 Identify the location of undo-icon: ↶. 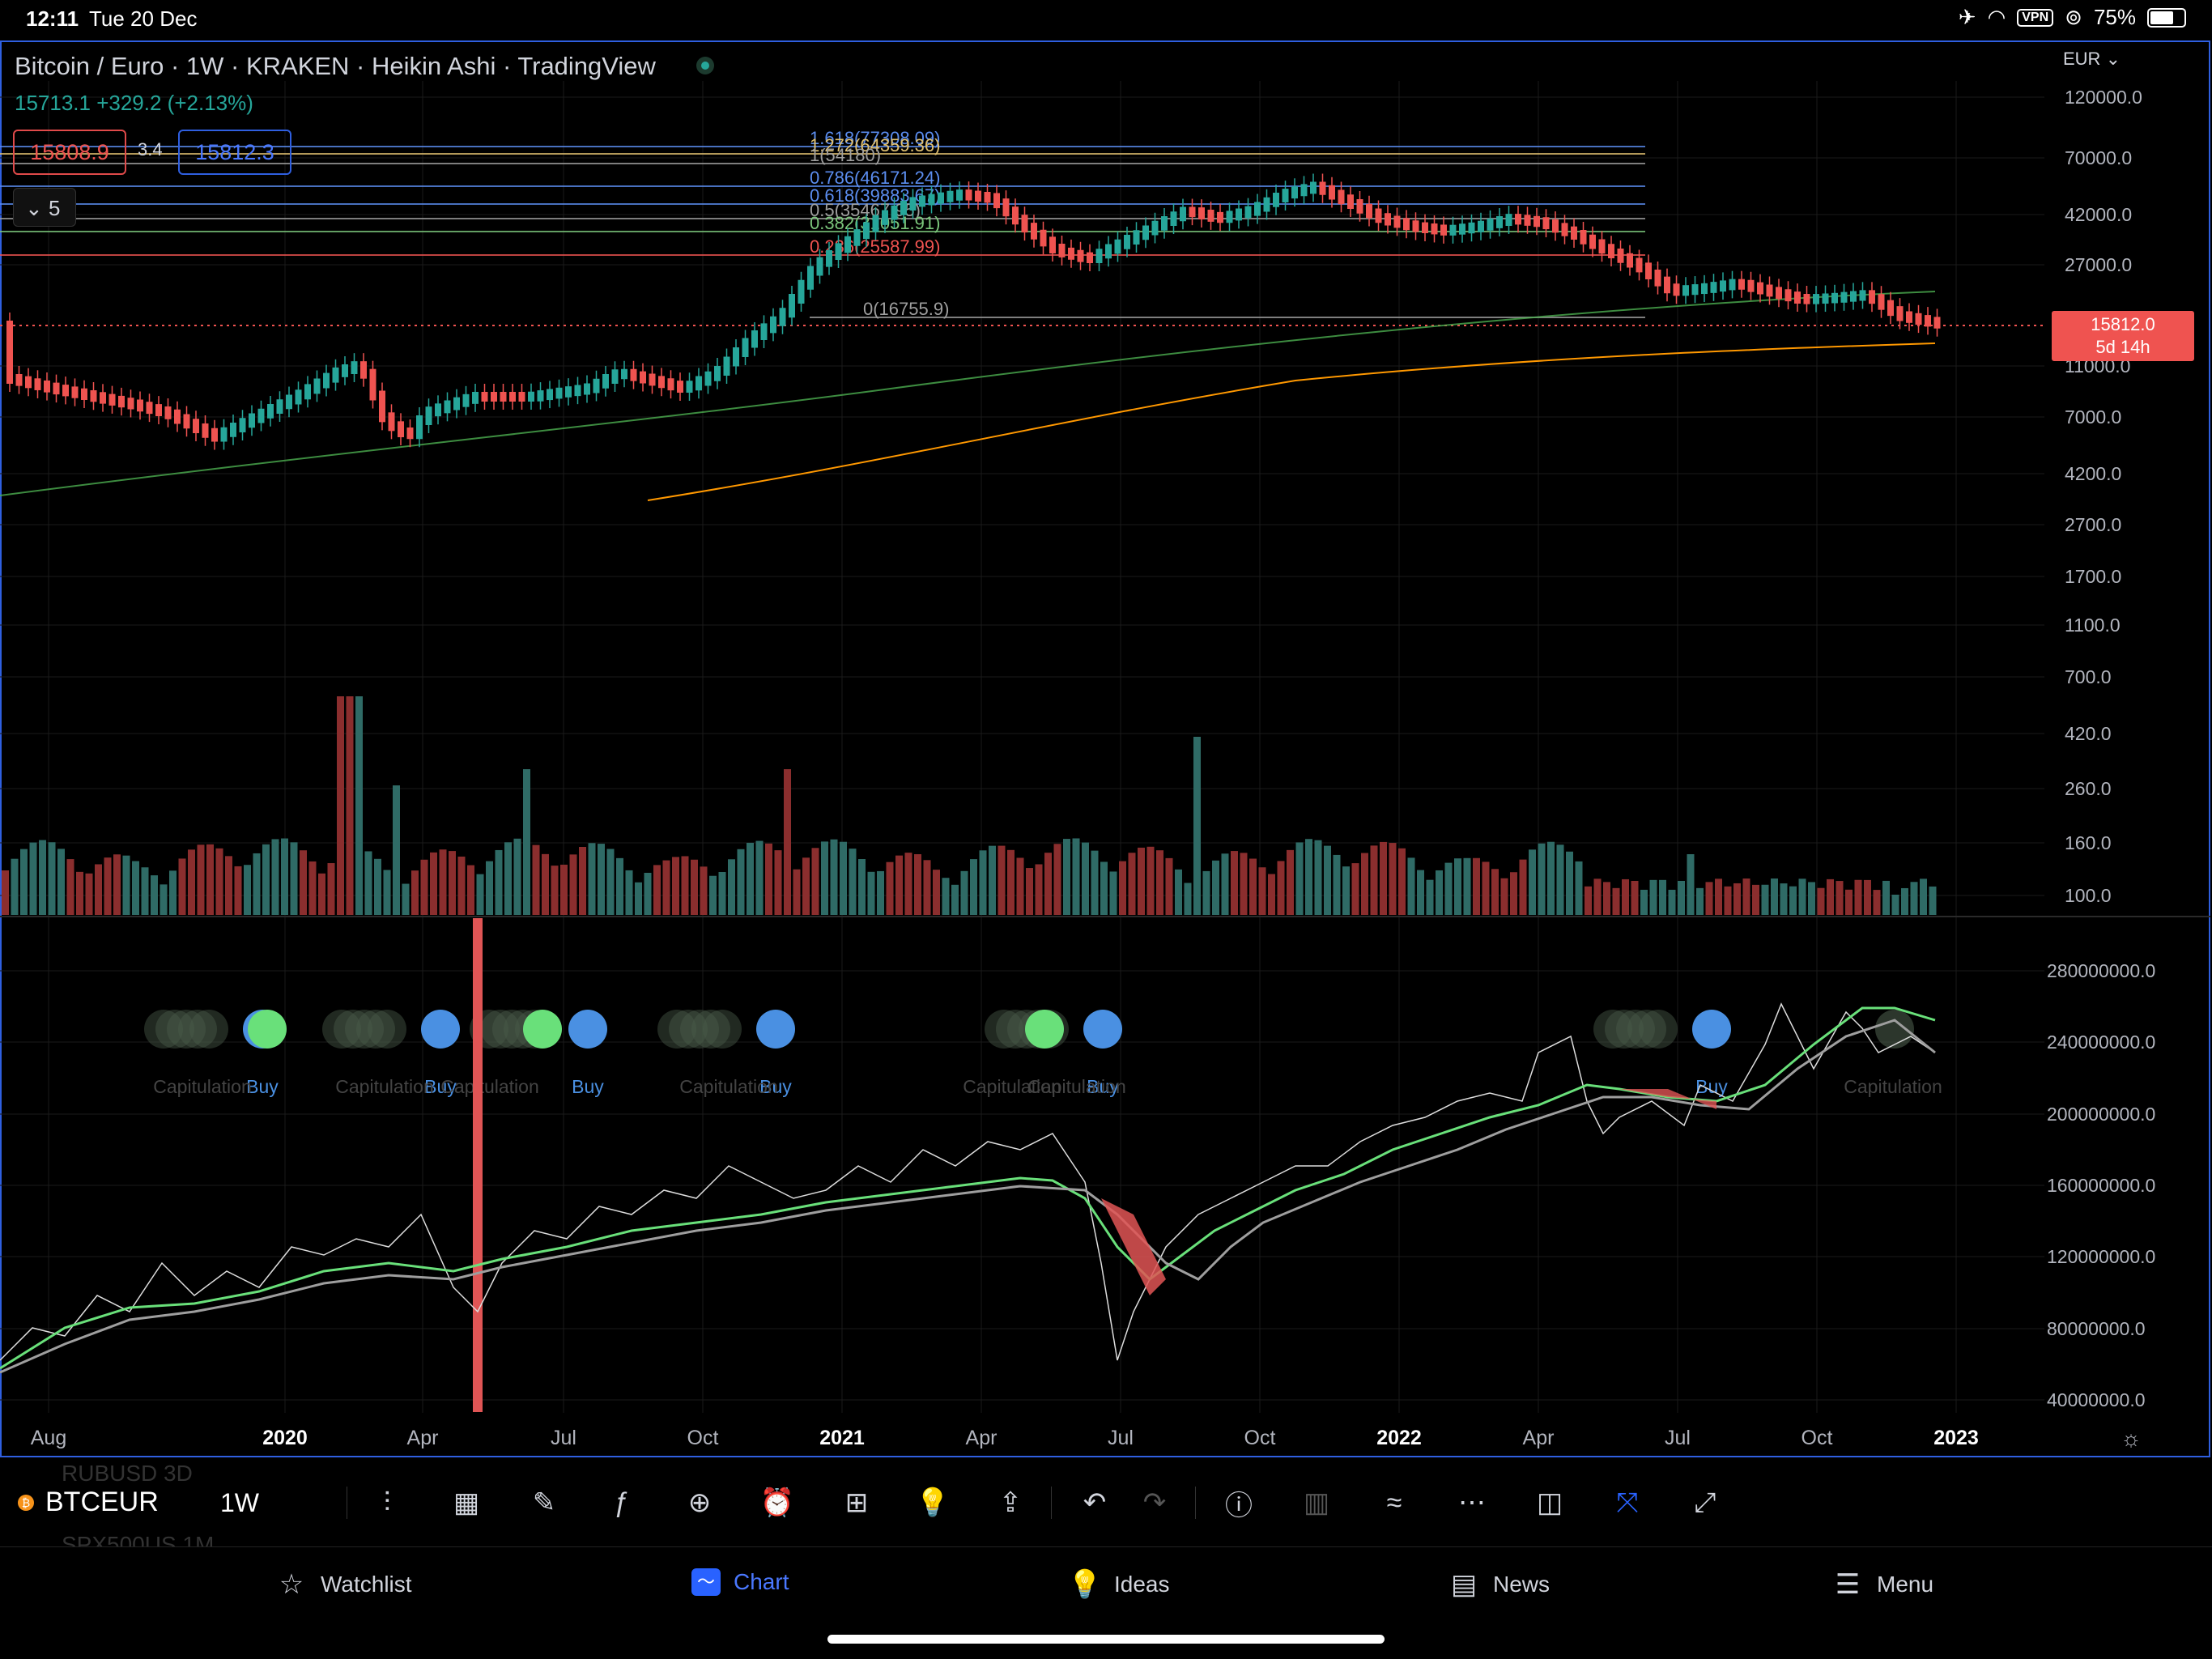
(1095, 1503).